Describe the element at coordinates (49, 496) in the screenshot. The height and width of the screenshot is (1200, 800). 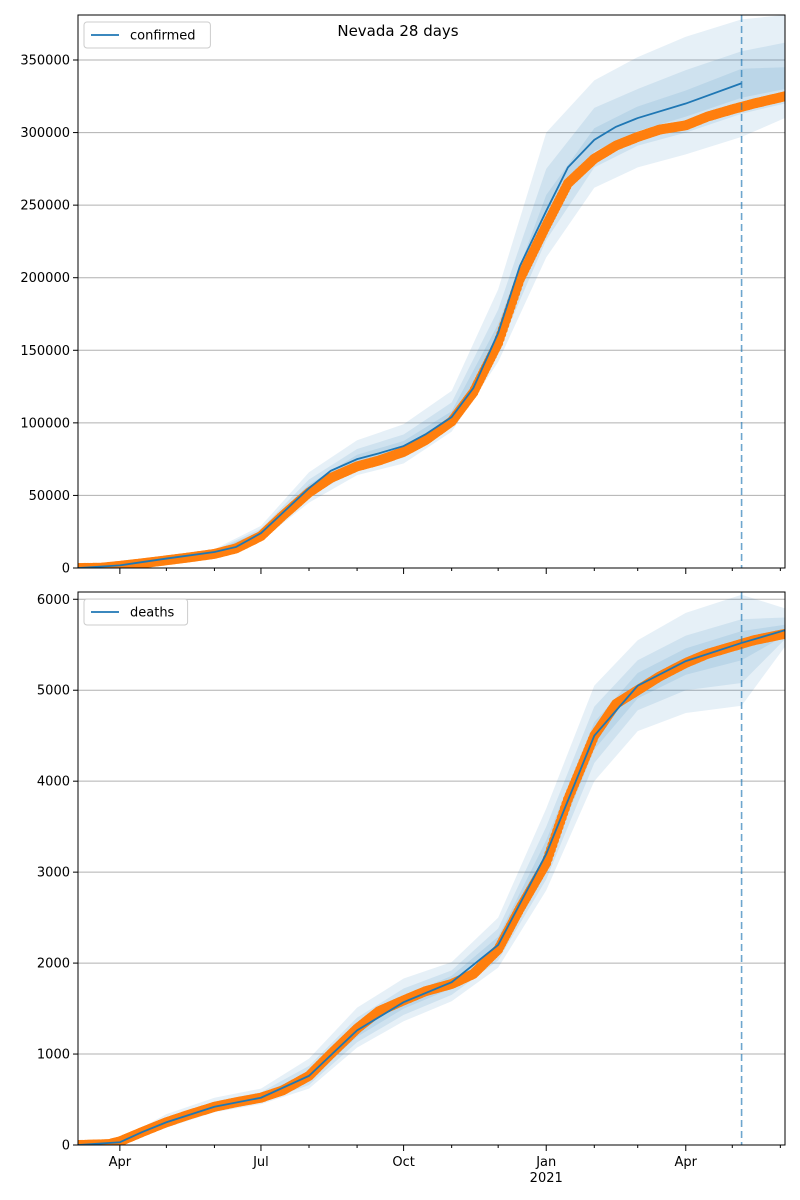
I see `y-tick-label: 50000` at that location.